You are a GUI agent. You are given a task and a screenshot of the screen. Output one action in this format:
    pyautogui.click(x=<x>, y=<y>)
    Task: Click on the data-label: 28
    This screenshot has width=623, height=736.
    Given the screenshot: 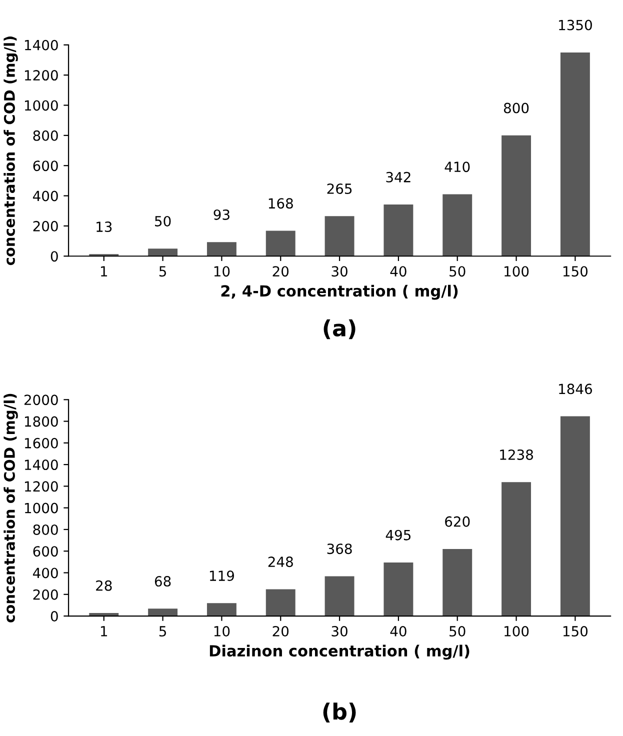 What is the action you would take?
    pyautogui.click(x=104, y=585)
    